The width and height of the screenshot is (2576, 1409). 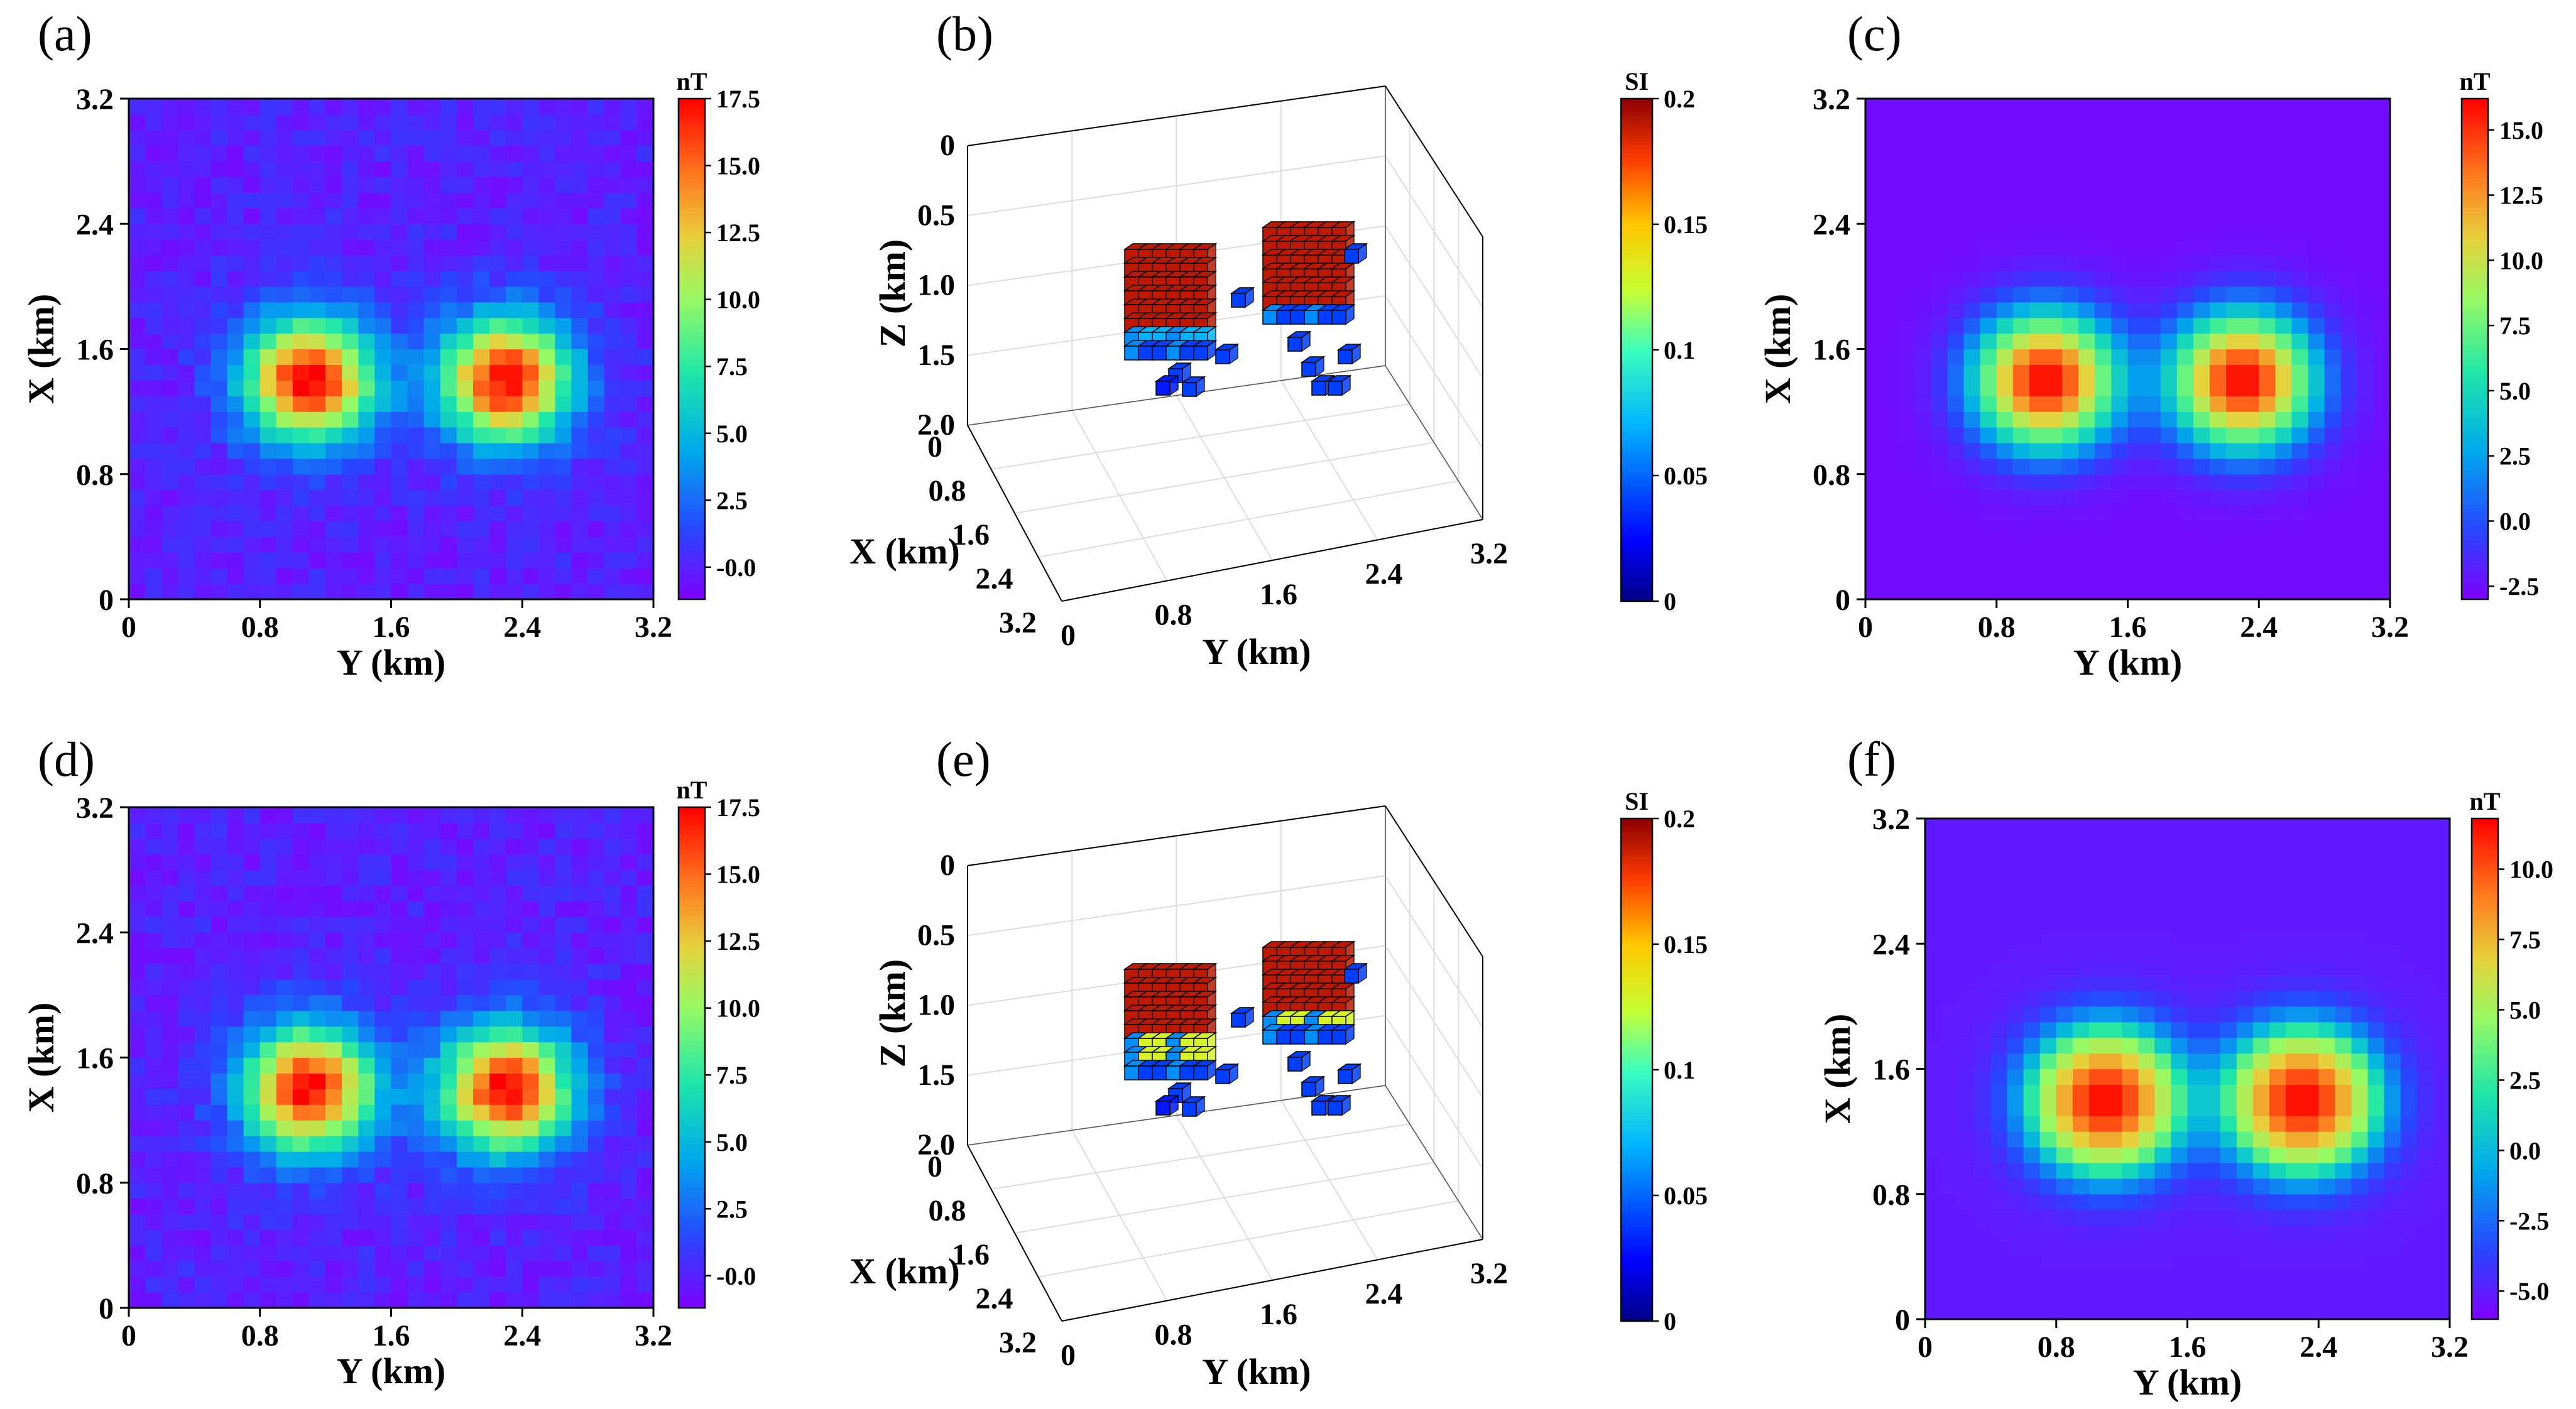 I want to click on y-tick-label: 2.4, so click(x=1831, y=224).